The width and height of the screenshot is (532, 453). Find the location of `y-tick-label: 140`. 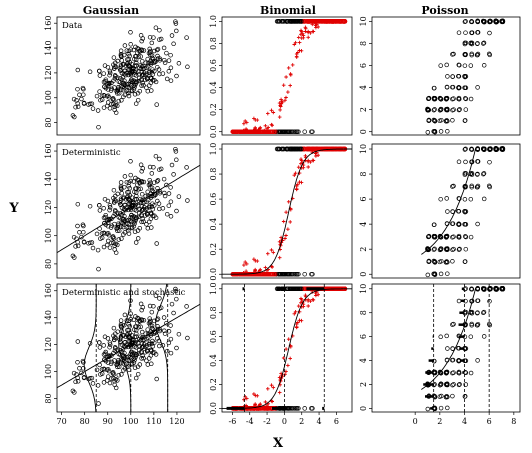

y-tick-label: 140 is located at coordinates (48, 179).